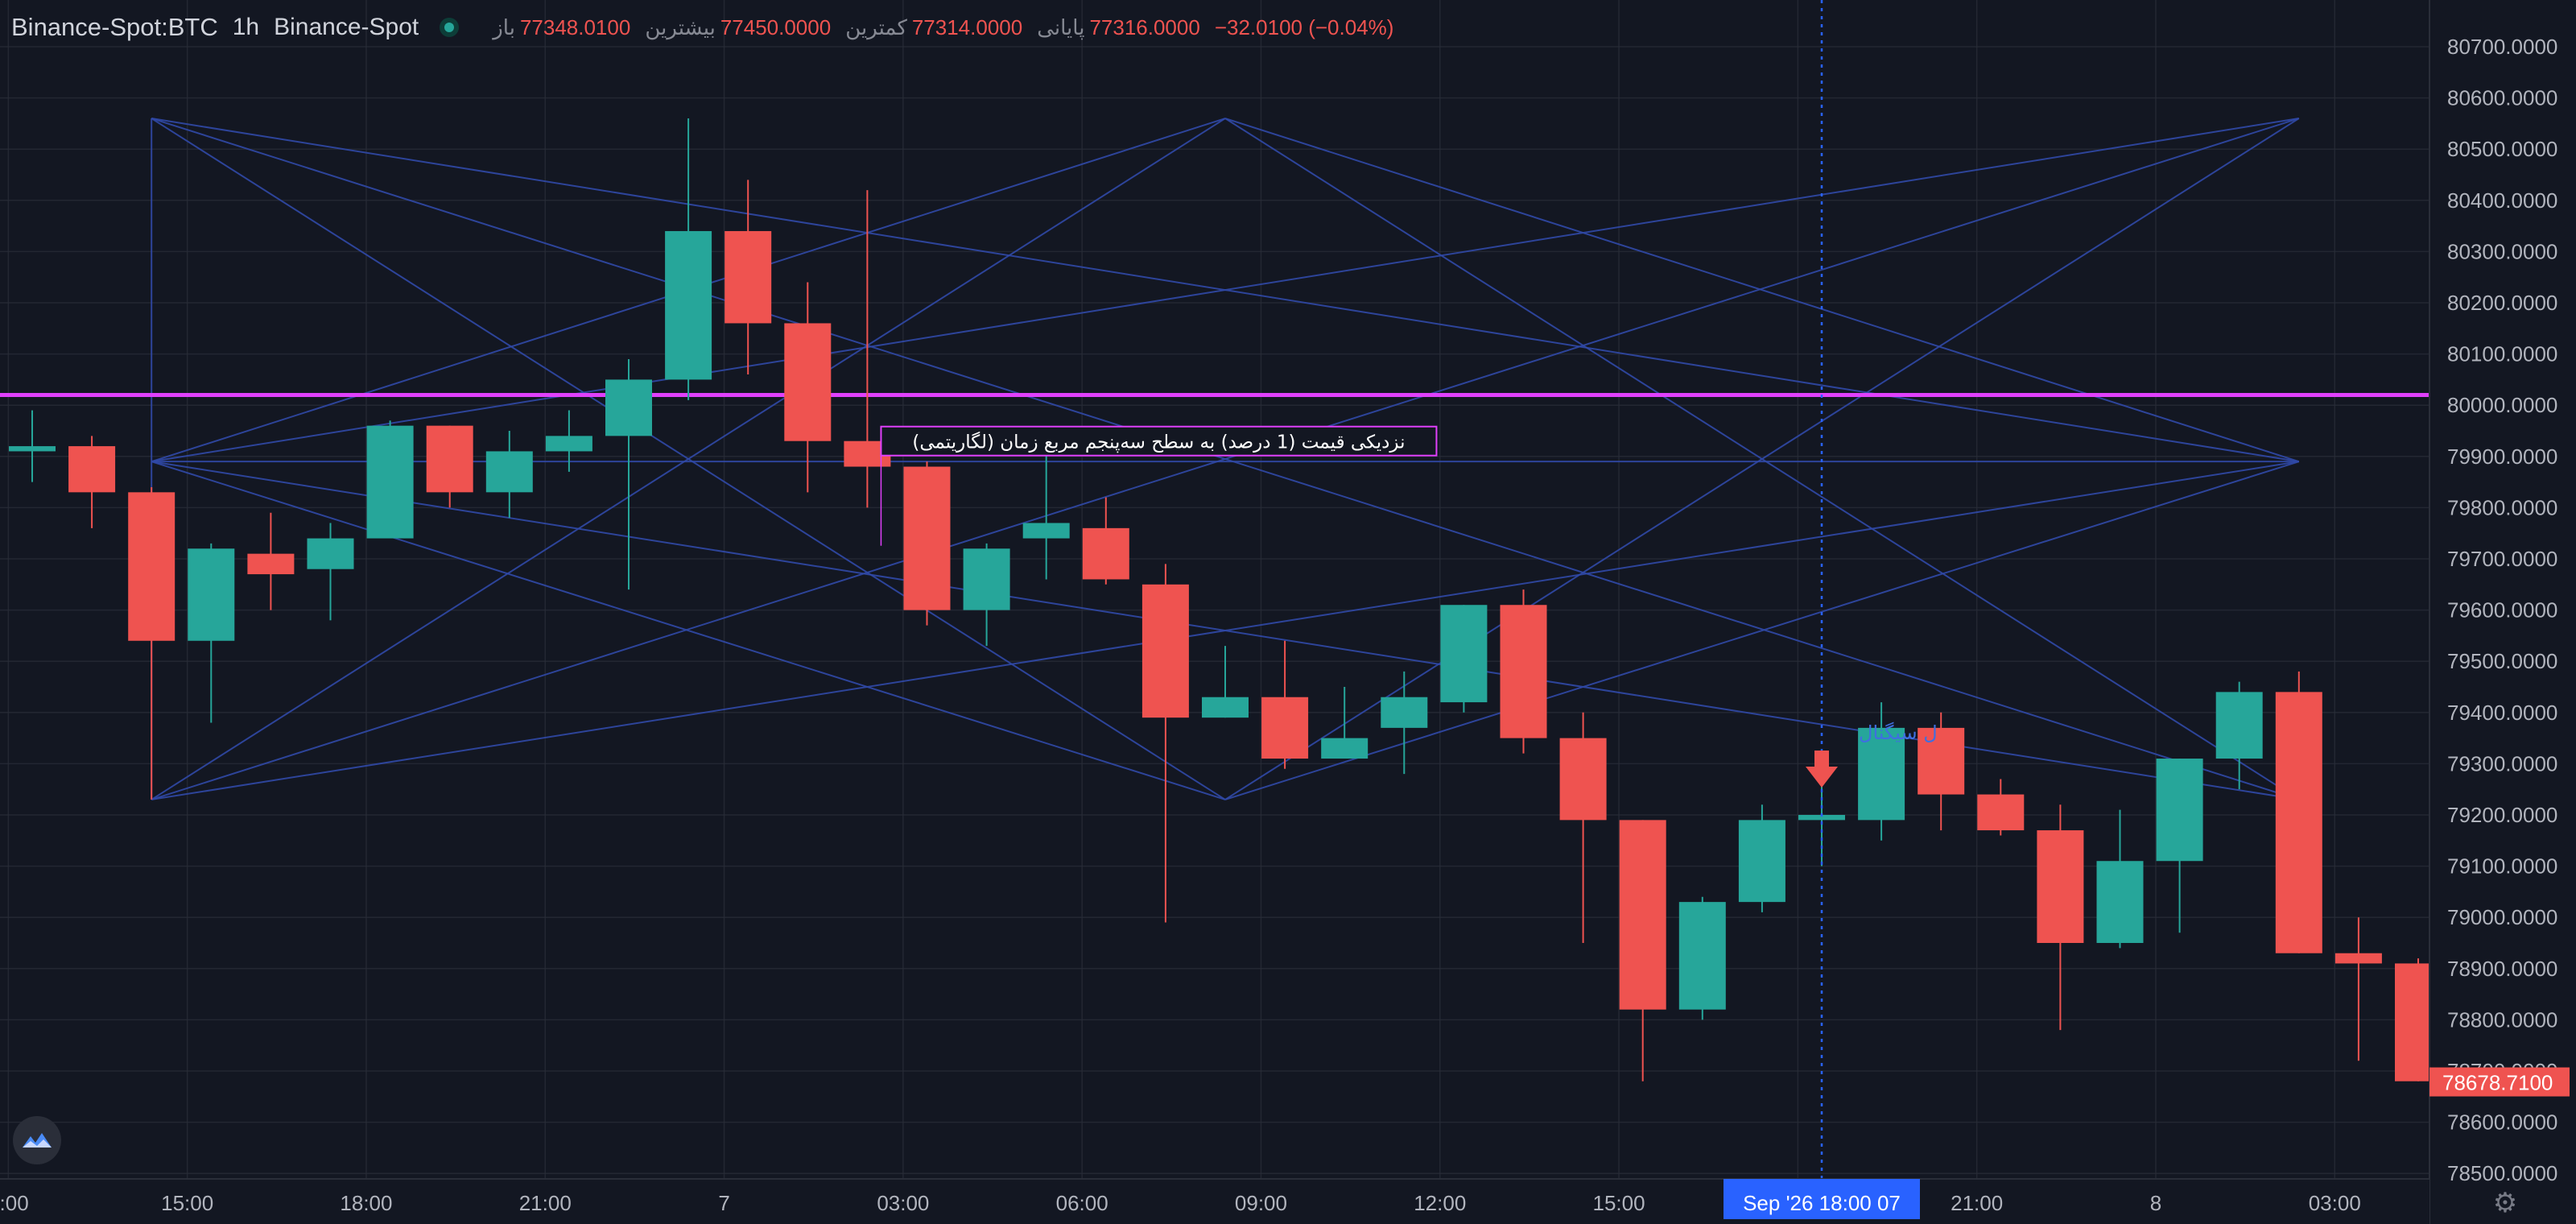 This screenshot has width=2576, height=1224. Describe the element at coordinates (2502, 815) in the screenshot. I see `price-tick-label: 79200.0000` at that location.